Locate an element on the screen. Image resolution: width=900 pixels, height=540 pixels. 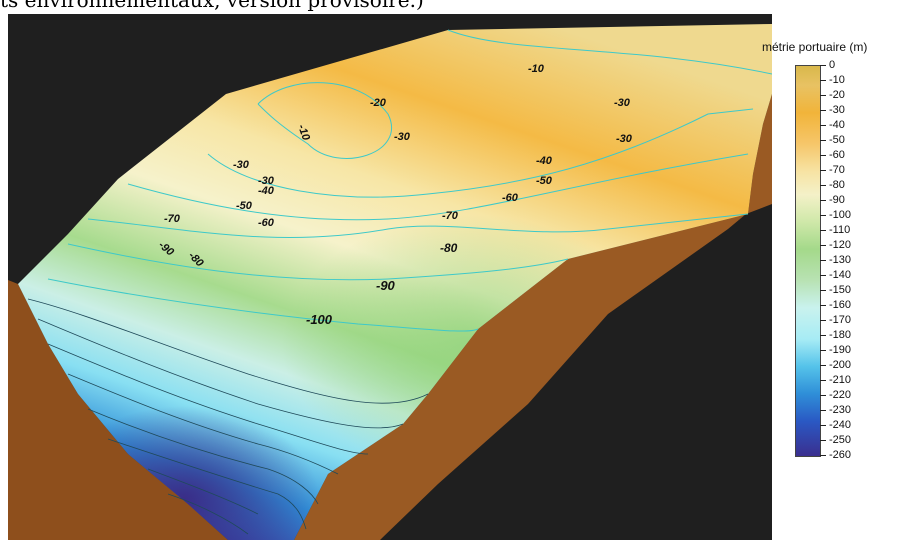
contour-label: -90 is located at coordinates (386, 285).